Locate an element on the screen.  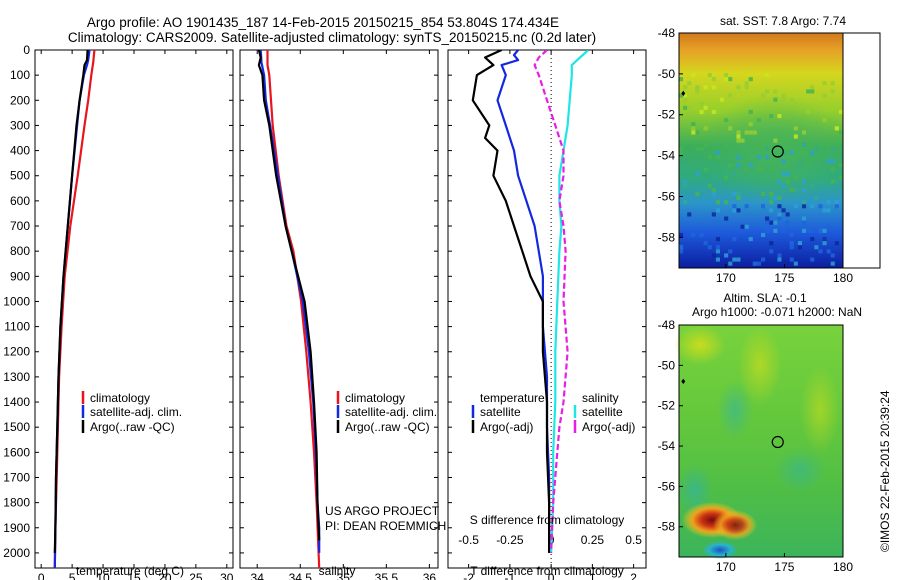
y-tick-label: 2000 is located at coordinates (16, 553).